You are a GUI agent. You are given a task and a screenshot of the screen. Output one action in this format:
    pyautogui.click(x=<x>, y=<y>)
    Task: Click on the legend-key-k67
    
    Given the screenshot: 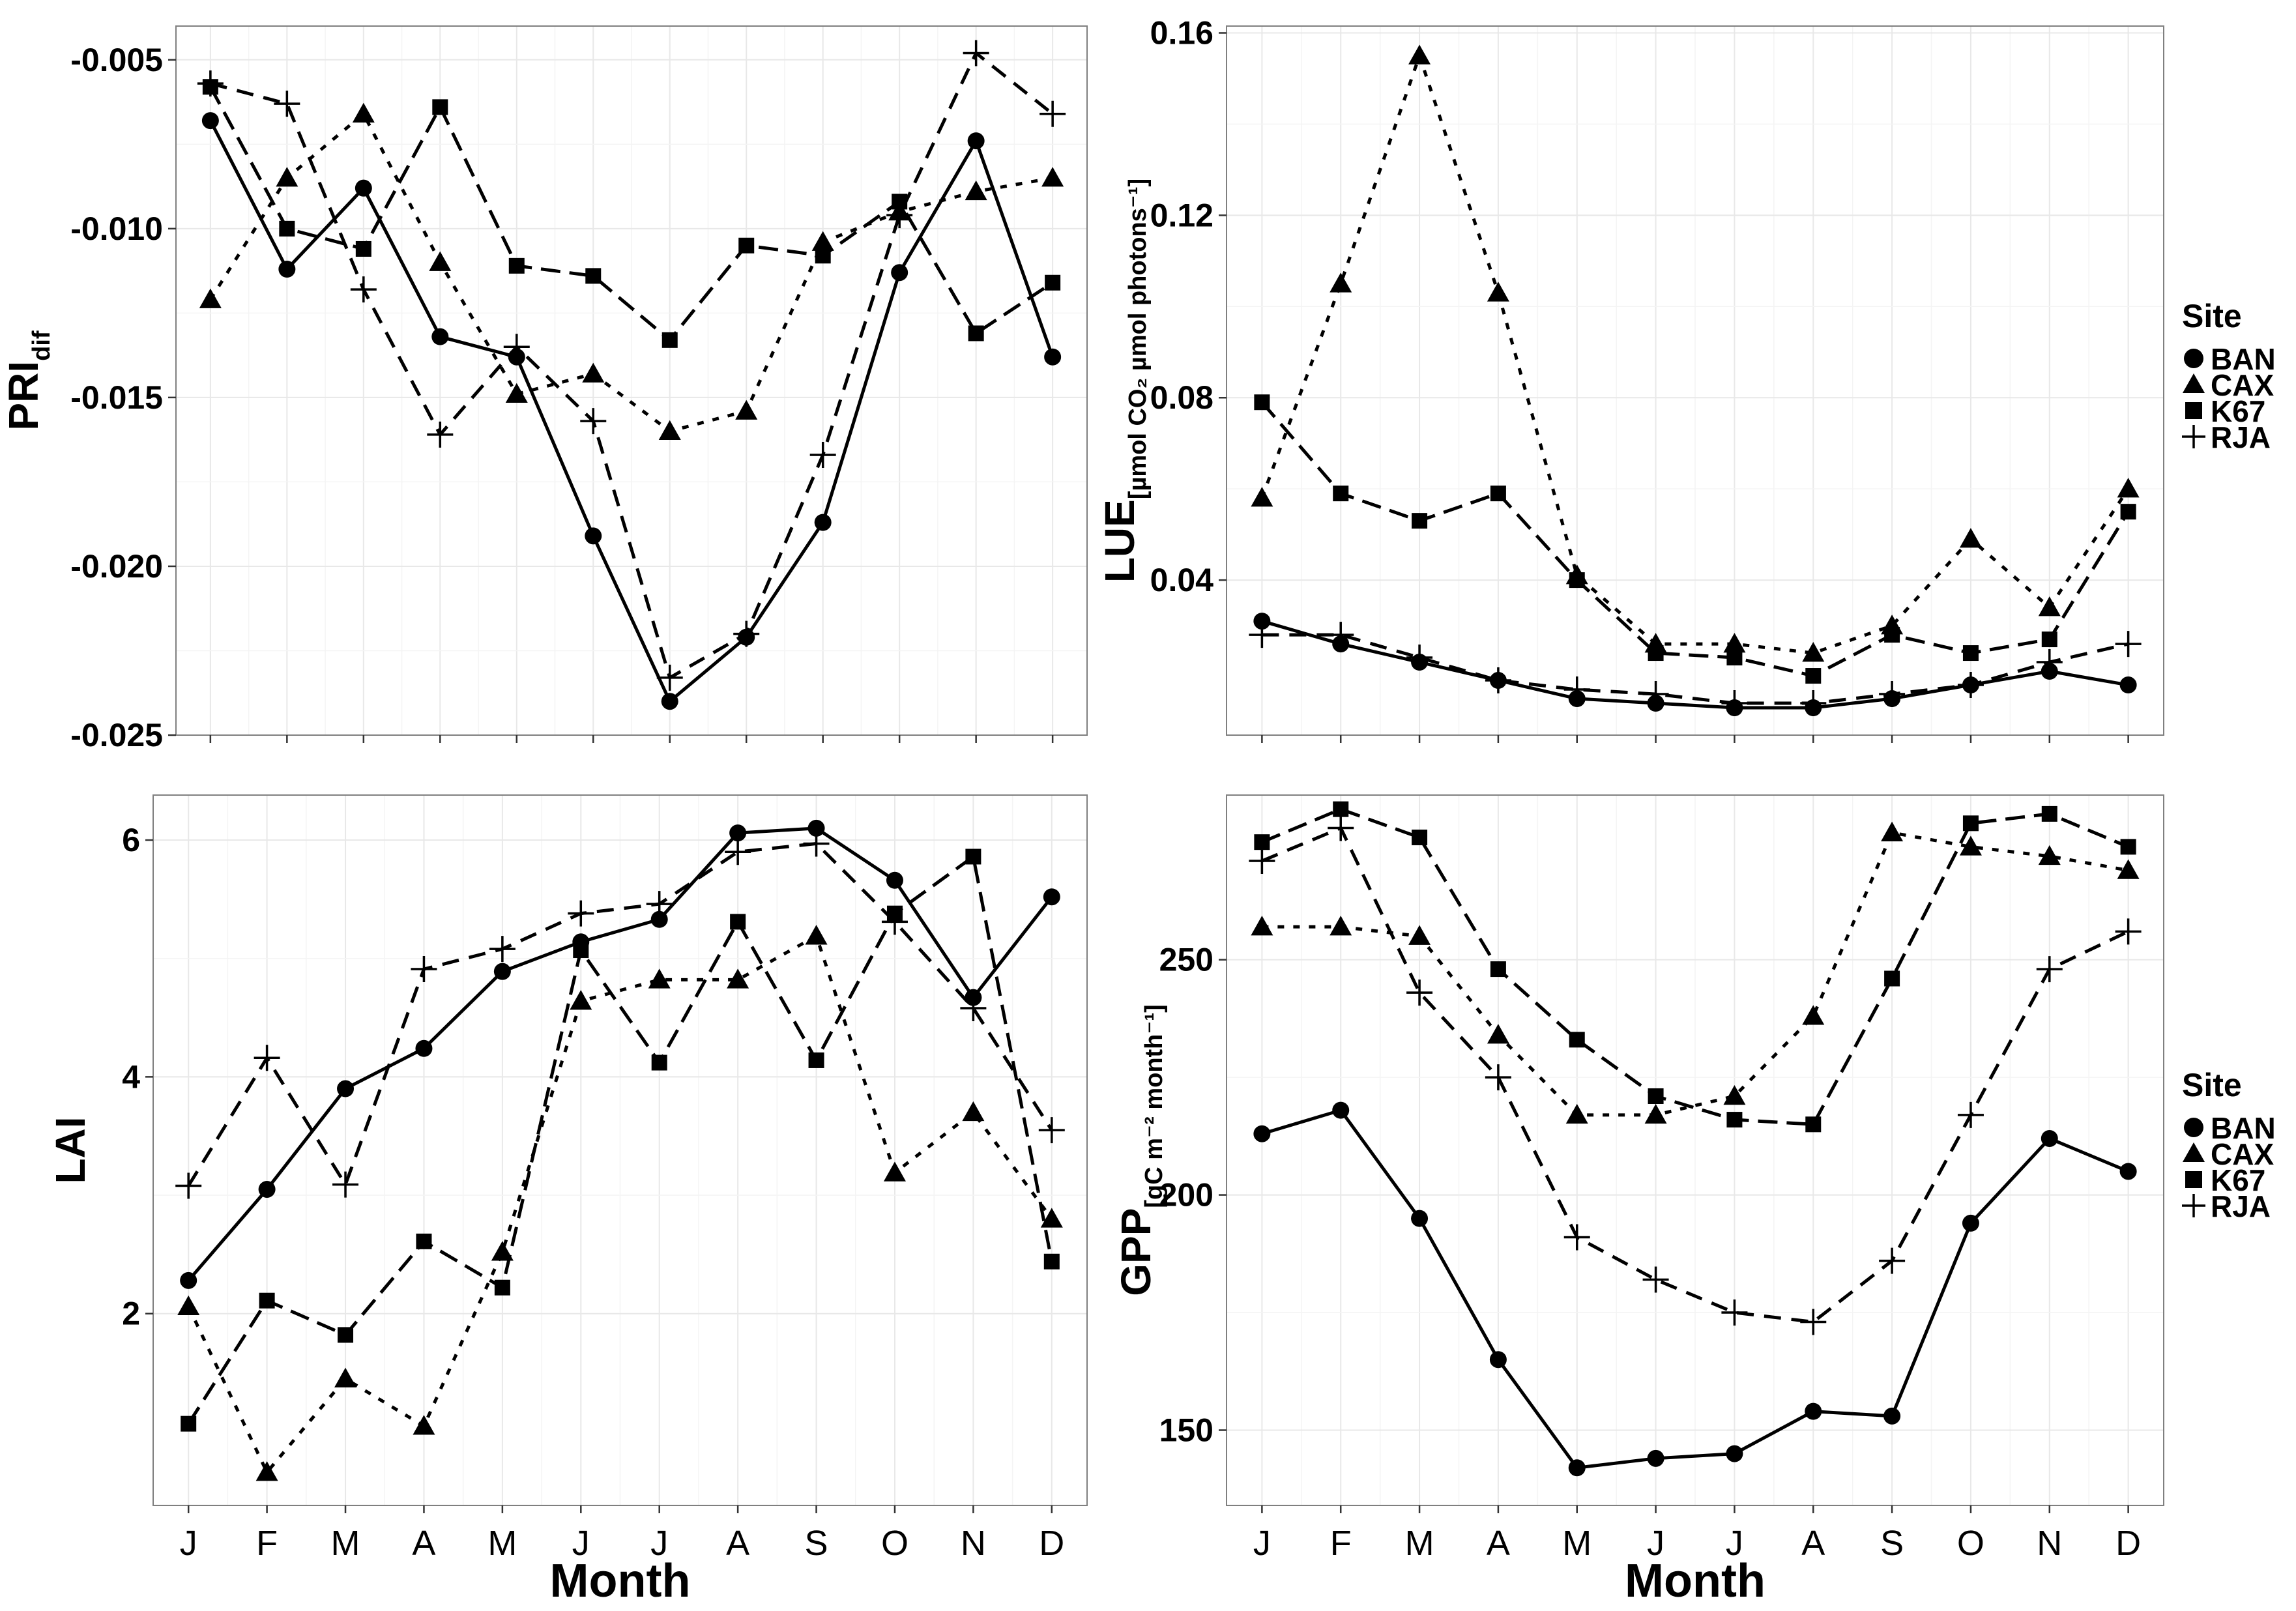 What is the action you would take?
    pyautogui.click(x=2193, y=1179)
    